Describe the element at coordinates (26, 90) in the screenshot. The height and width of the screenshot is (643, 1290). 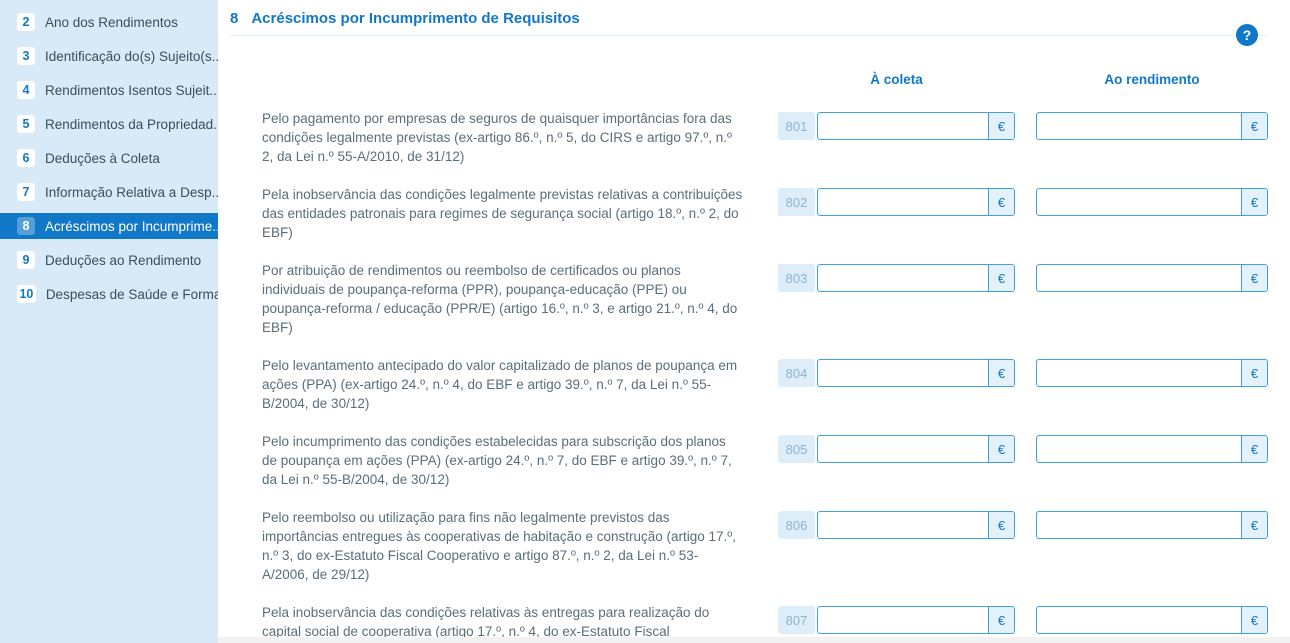
I see `section-number-badge: 4` at that location.